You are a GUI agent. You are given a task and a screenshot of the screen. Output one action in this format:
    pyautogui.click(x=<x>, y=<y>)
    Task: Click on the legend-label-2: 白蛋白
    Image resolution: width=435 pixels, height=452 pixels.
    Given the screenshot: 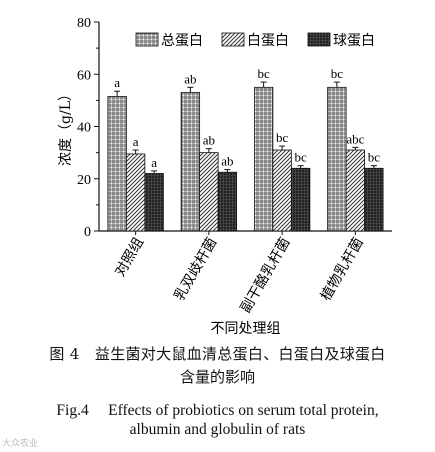 What is the action you would take?
    pyautogui.click(x=268, y=41)
    